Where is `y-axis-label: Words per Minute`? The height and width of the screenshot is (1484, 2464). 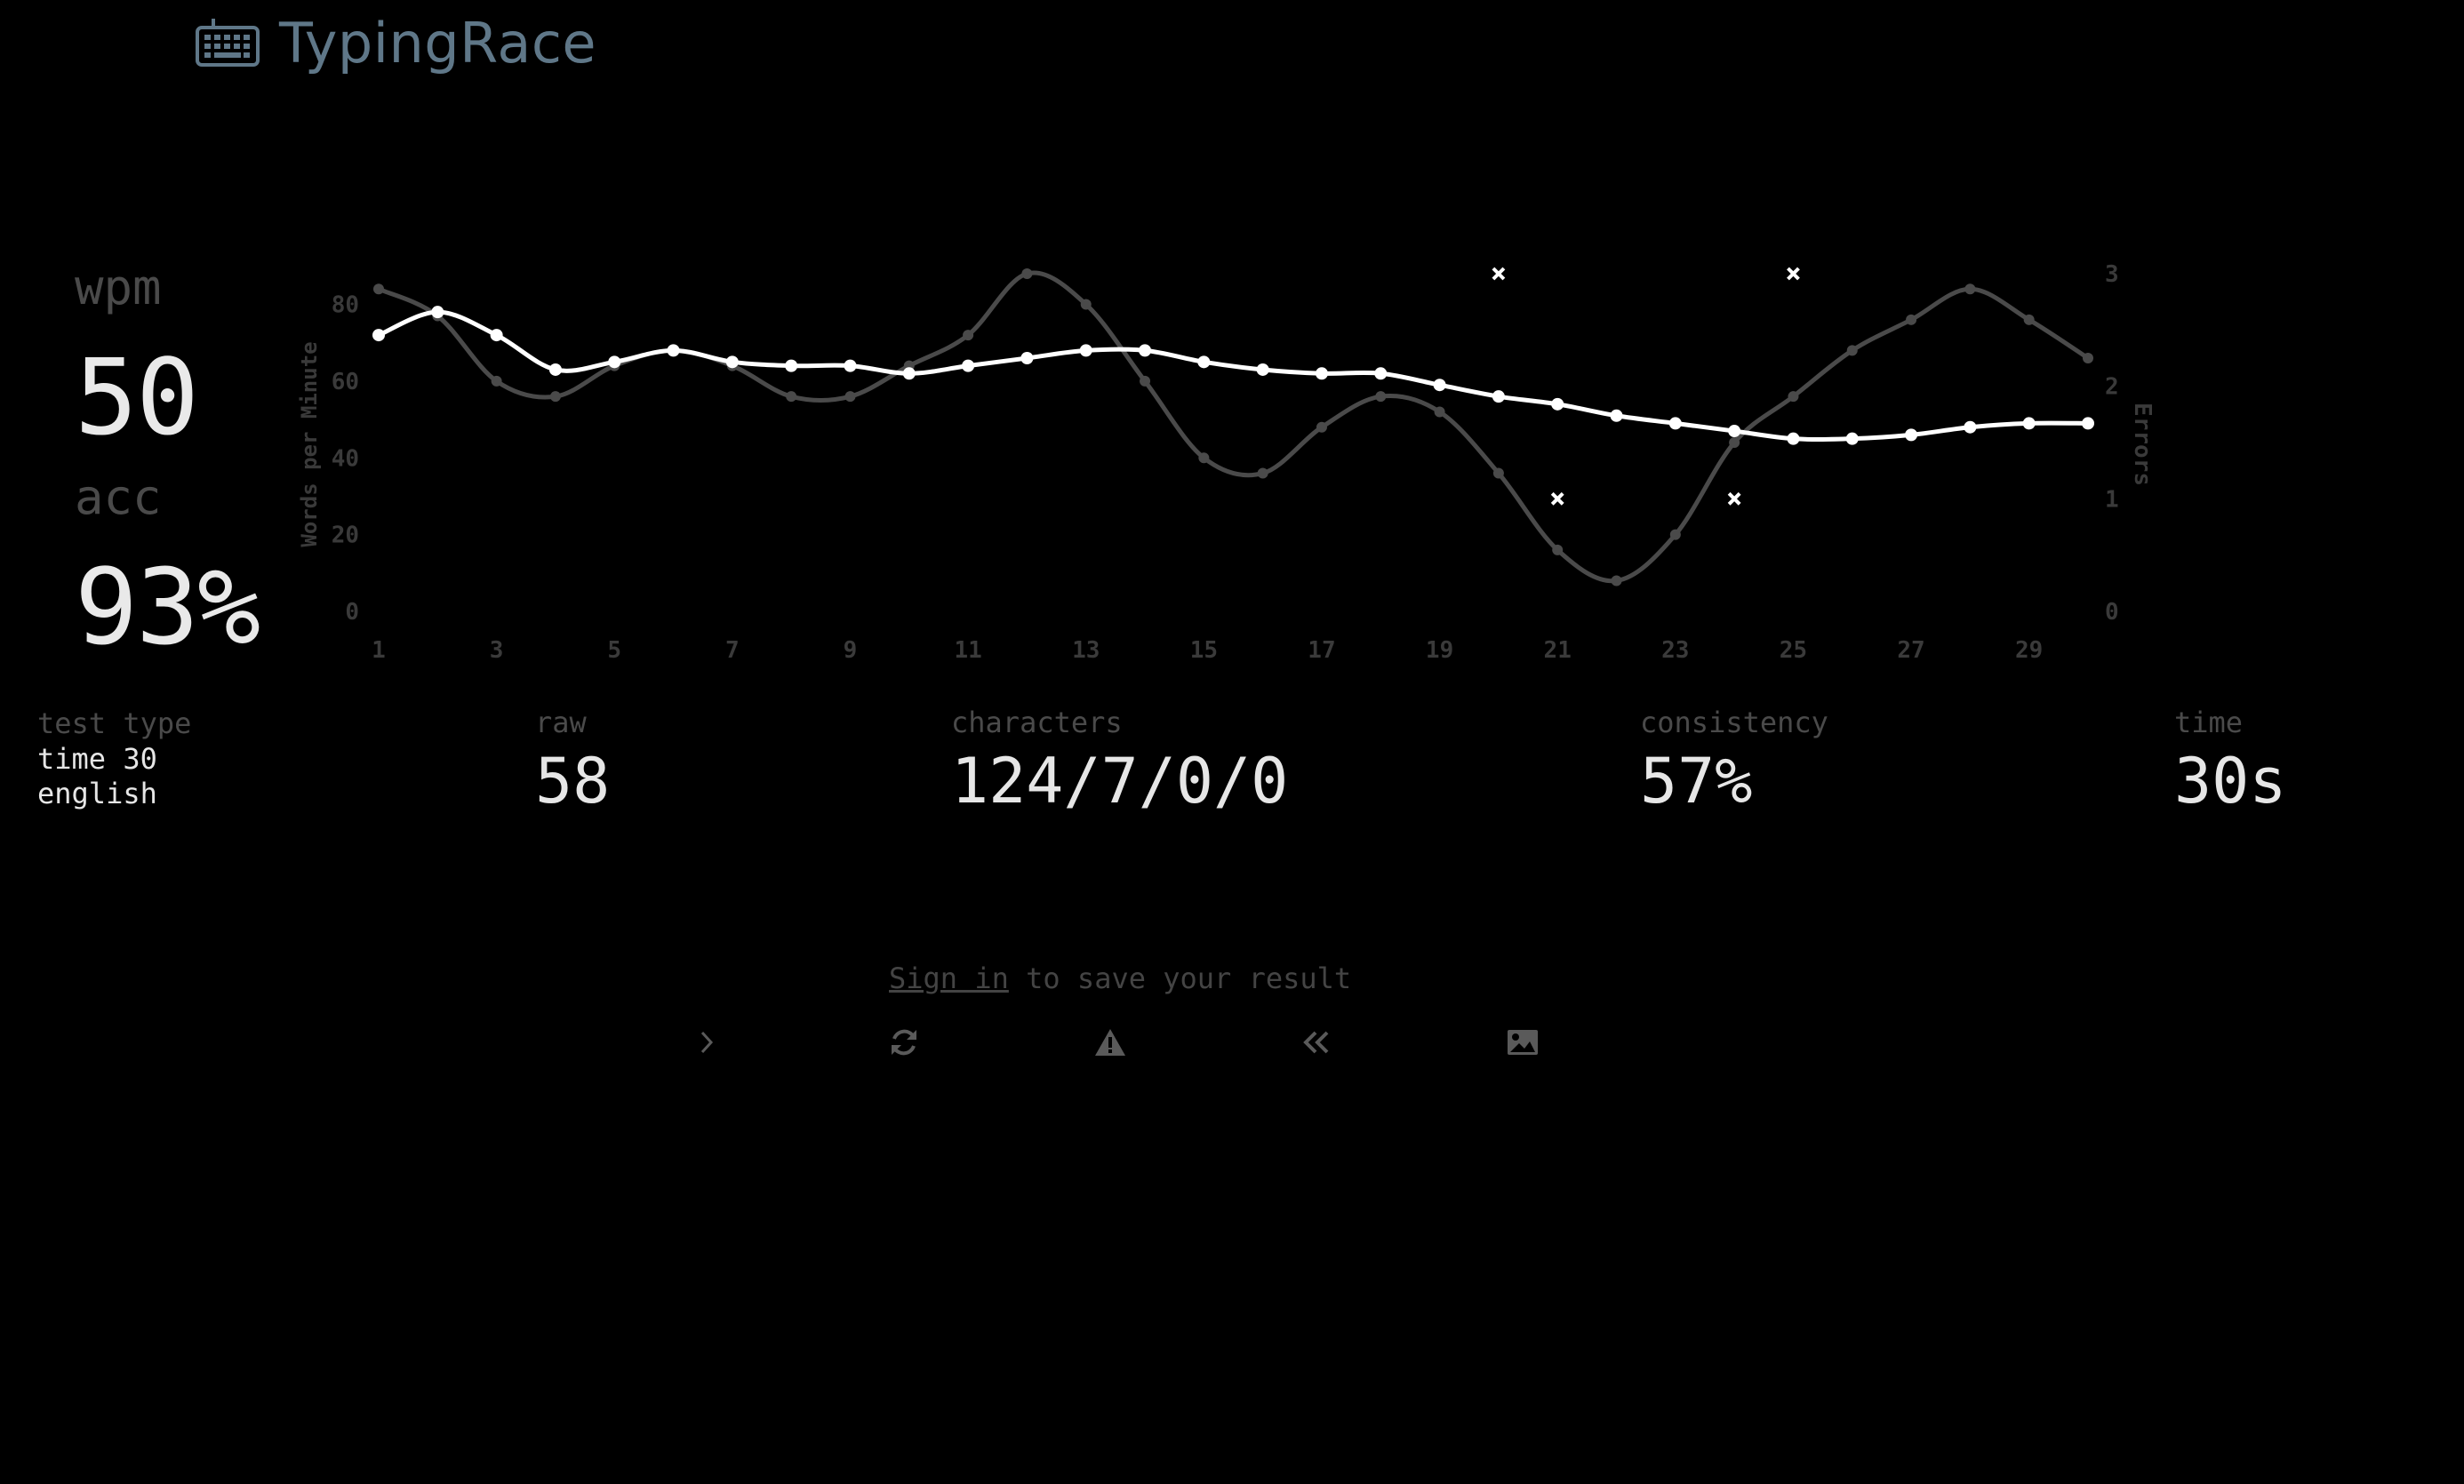
y-axis-label: Words per Minute is located at coordinates (309, 444).